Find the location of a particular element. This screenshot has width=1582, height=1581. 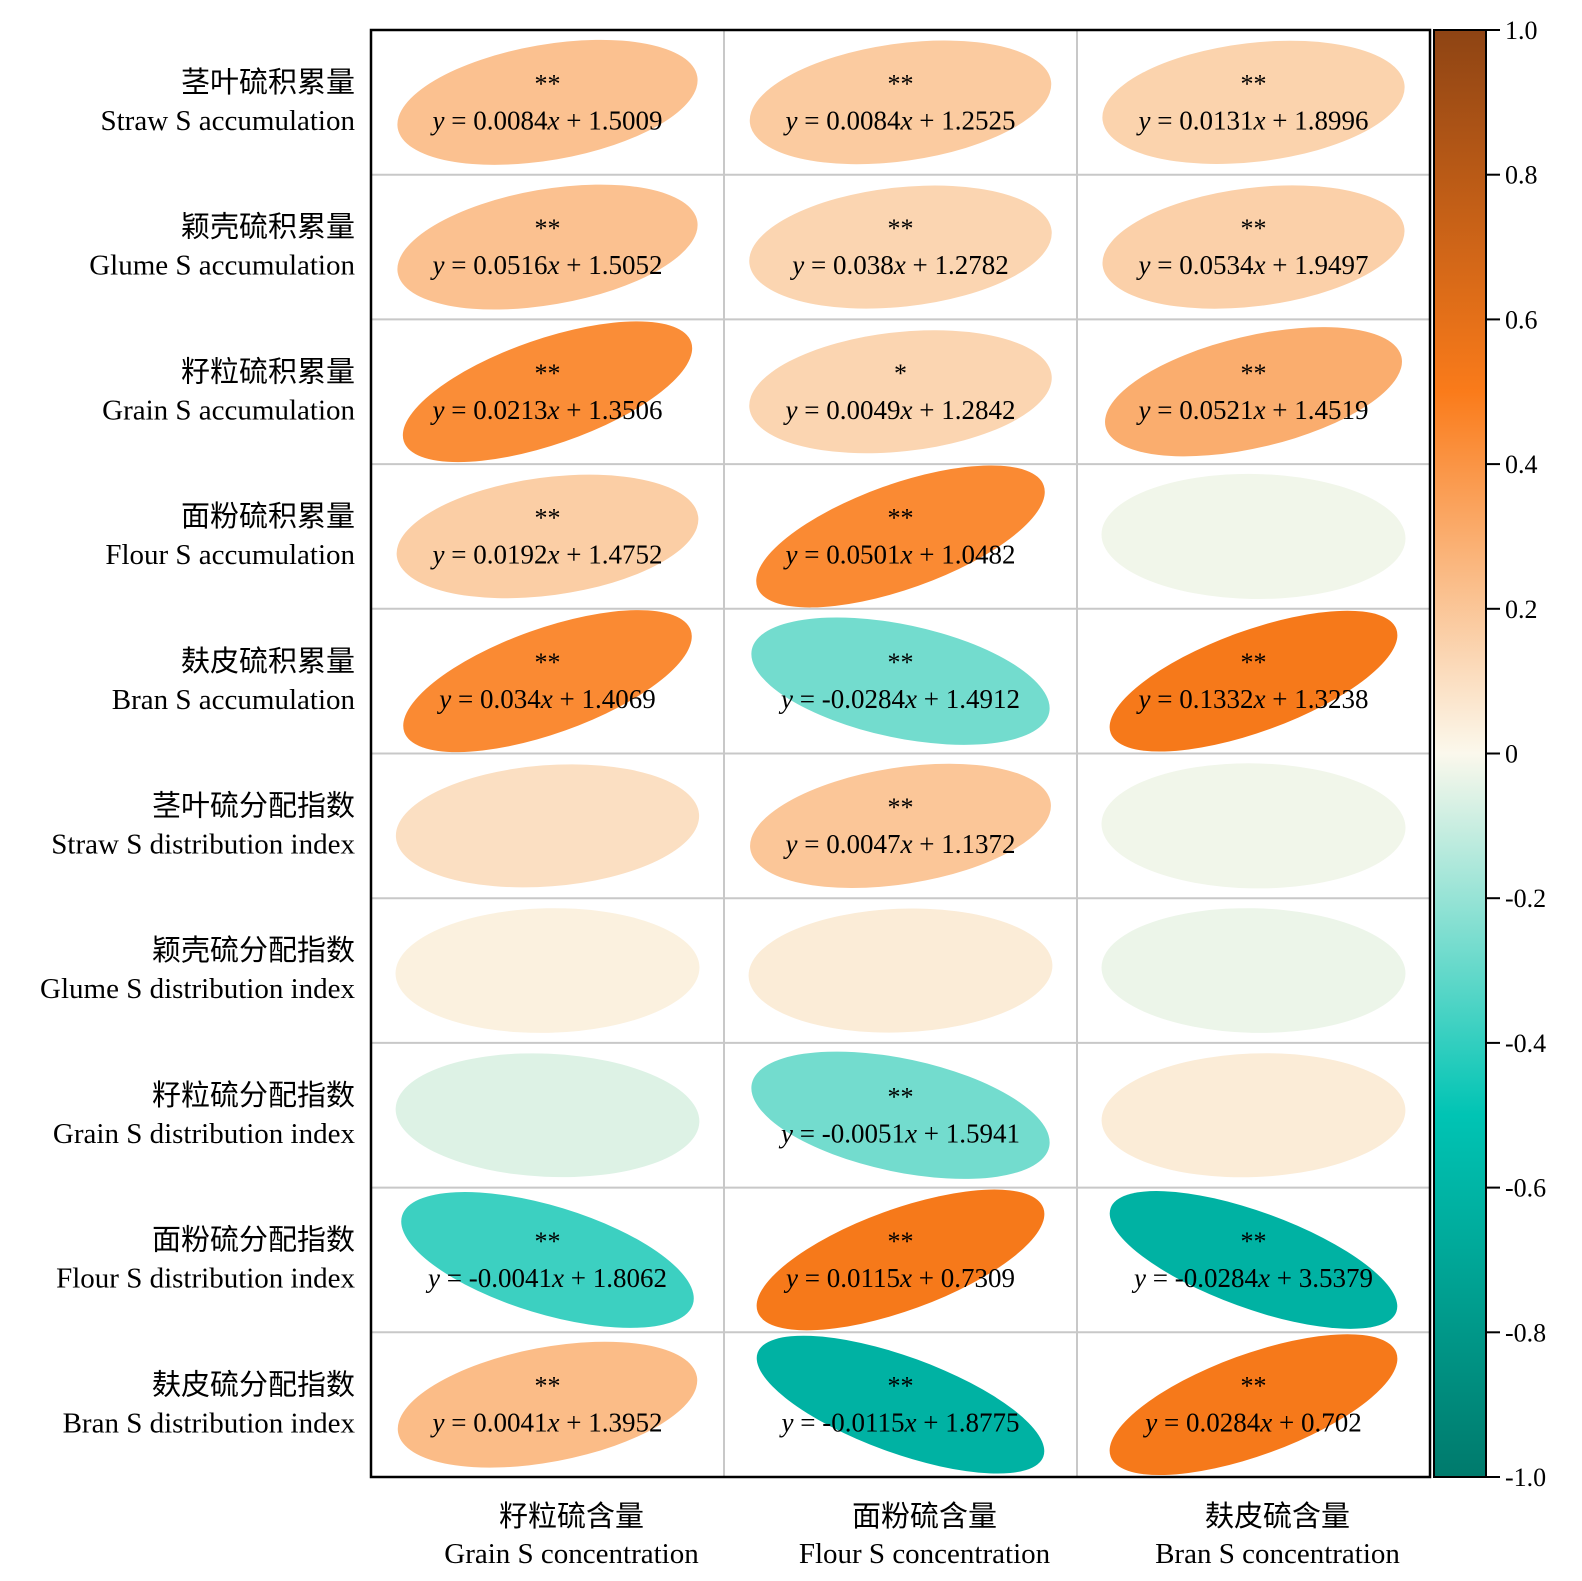

row-label-zh: 籽粒硫积累量 is located at coordinates (268, 371).